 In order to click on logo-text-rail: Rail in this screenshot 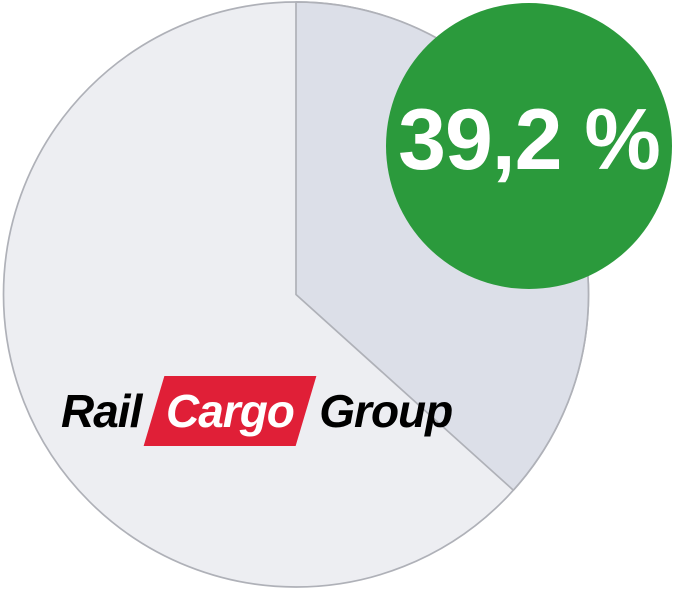, I will do `click(101, 410)`.